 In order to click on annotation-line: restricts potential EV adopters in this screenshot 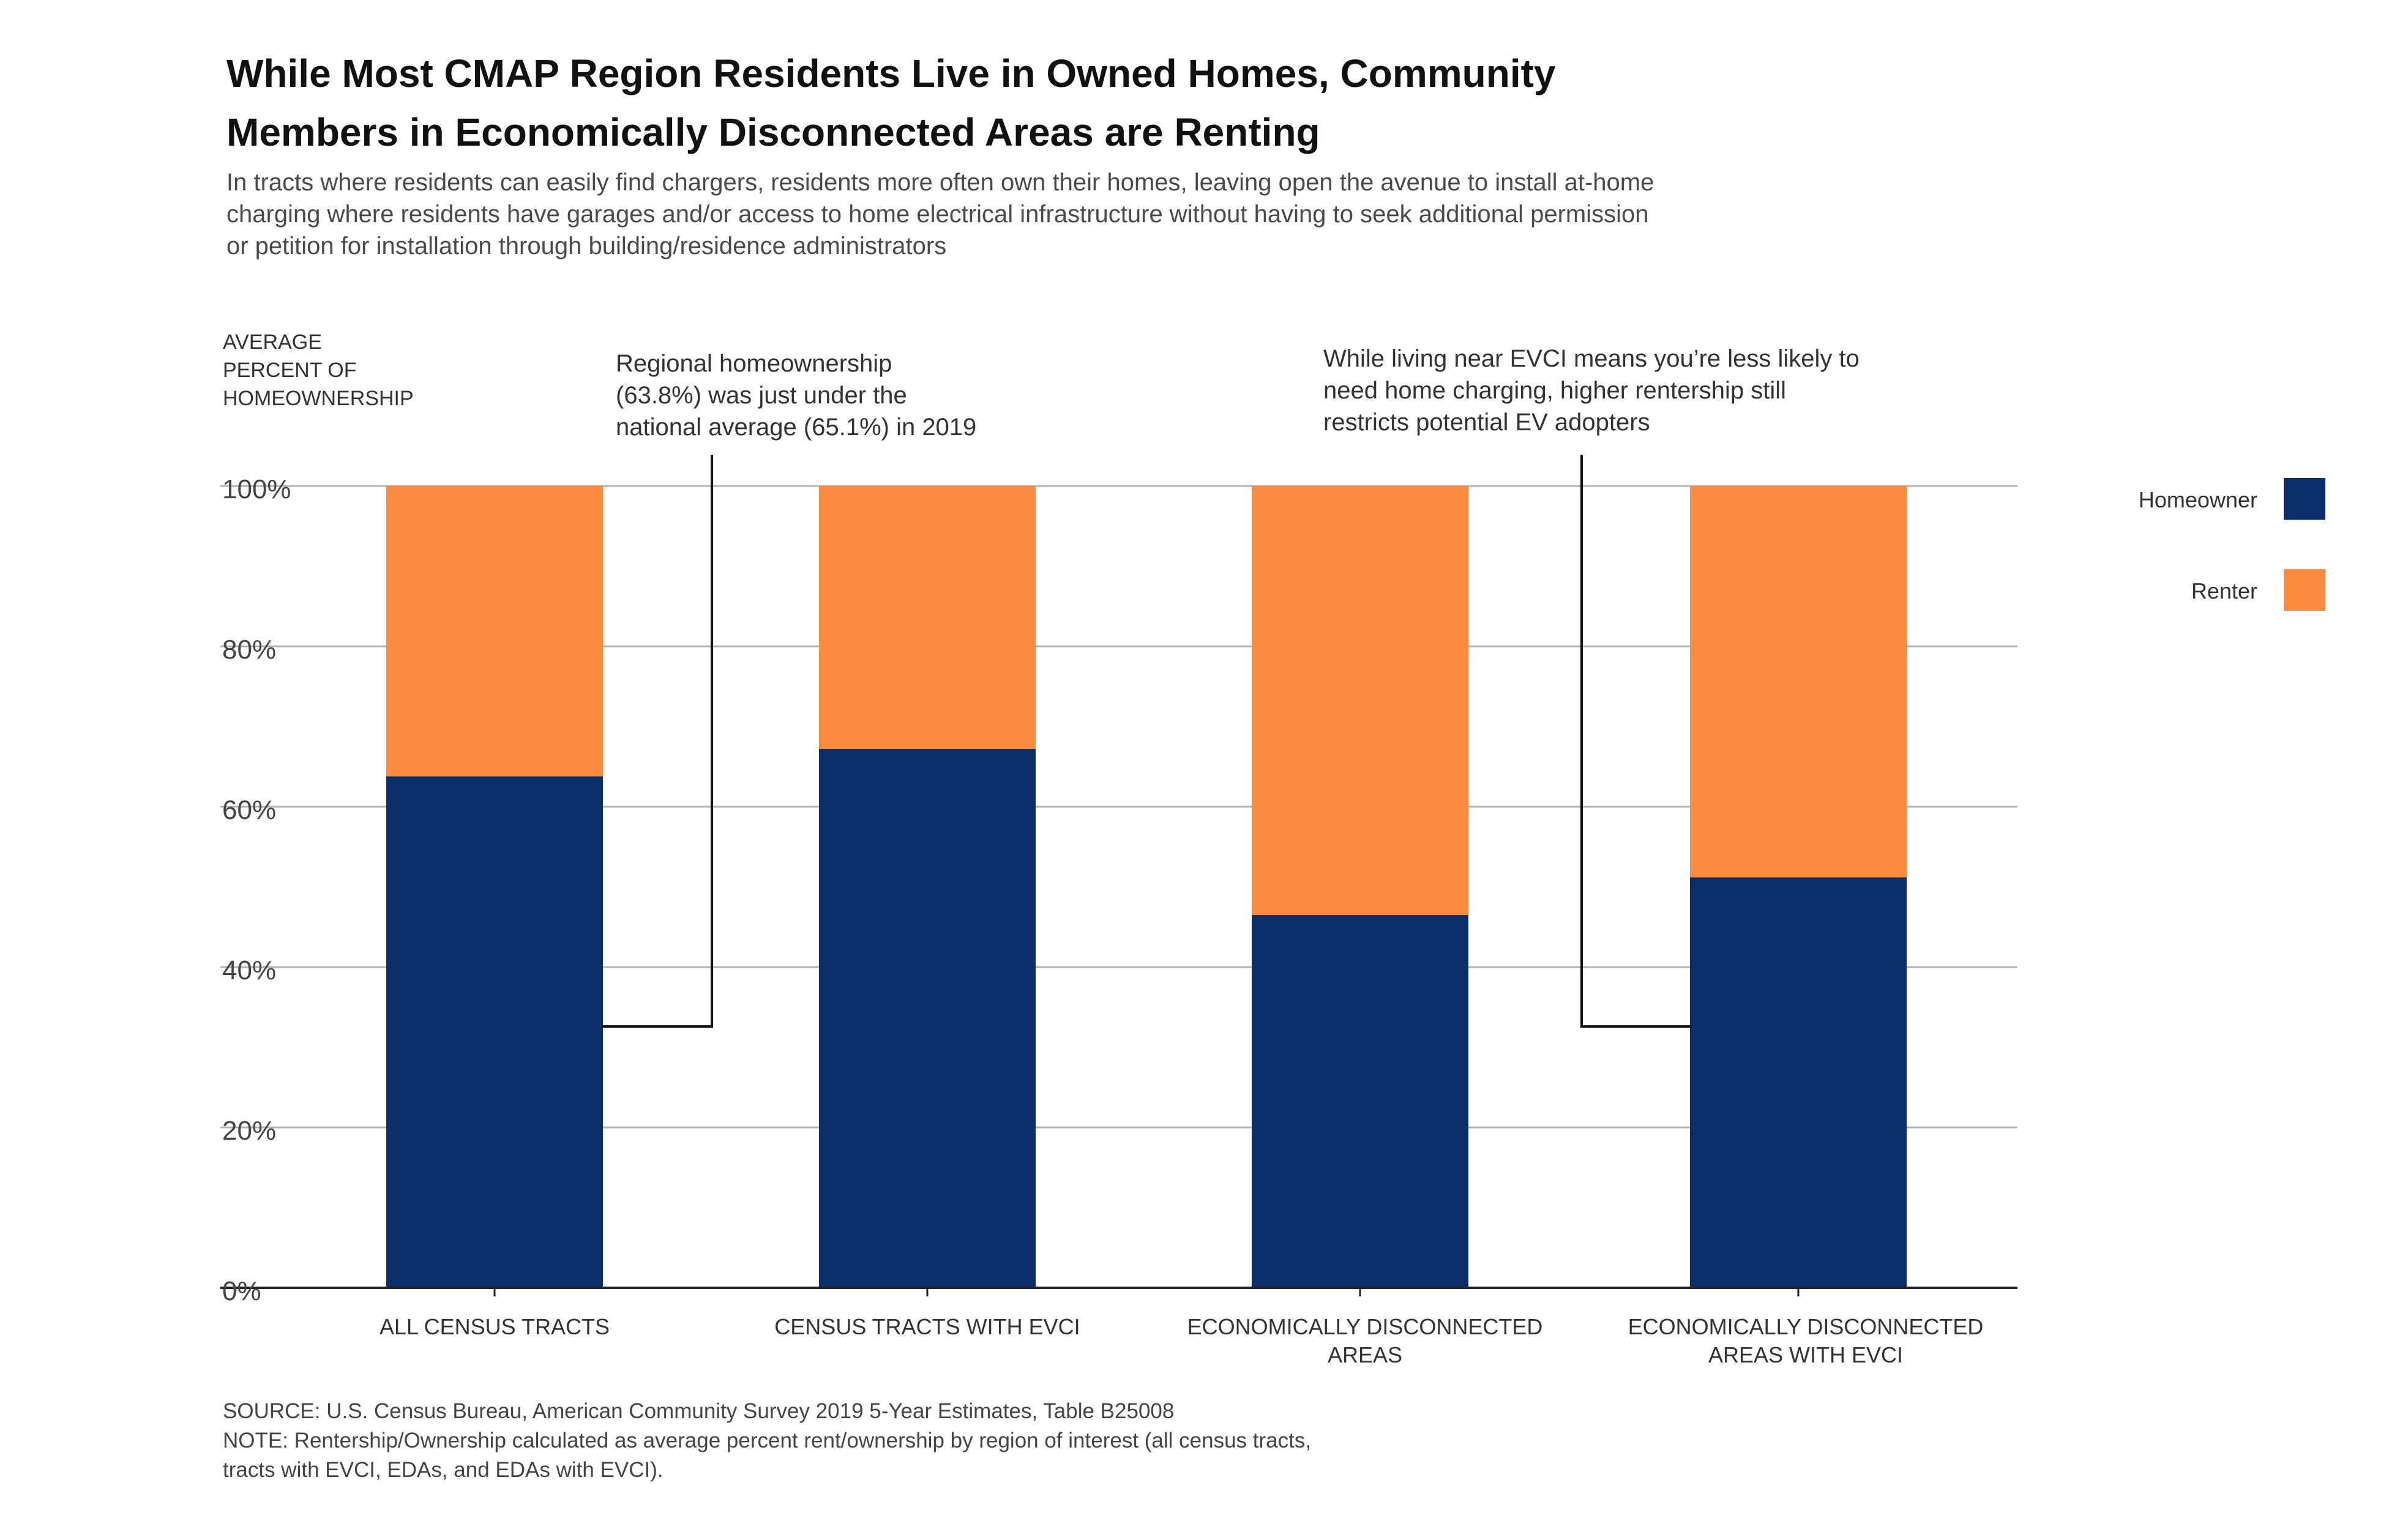, I will do `click(1486, 422)`.